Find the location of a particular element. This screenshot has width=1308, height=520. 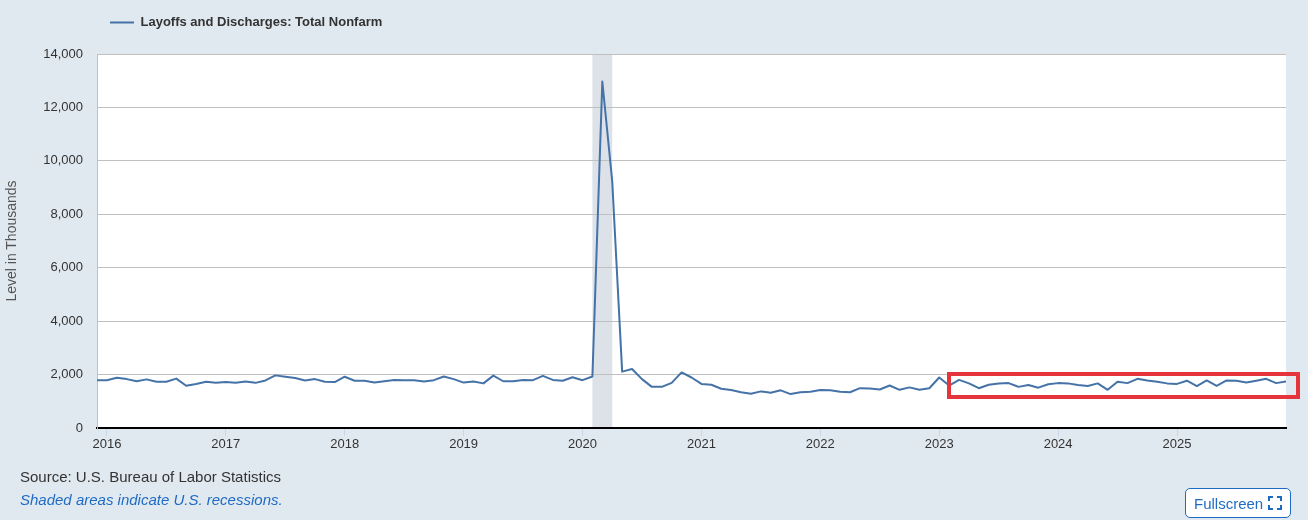

x-tick-label: 2019 is located at coordinates (464, 444).